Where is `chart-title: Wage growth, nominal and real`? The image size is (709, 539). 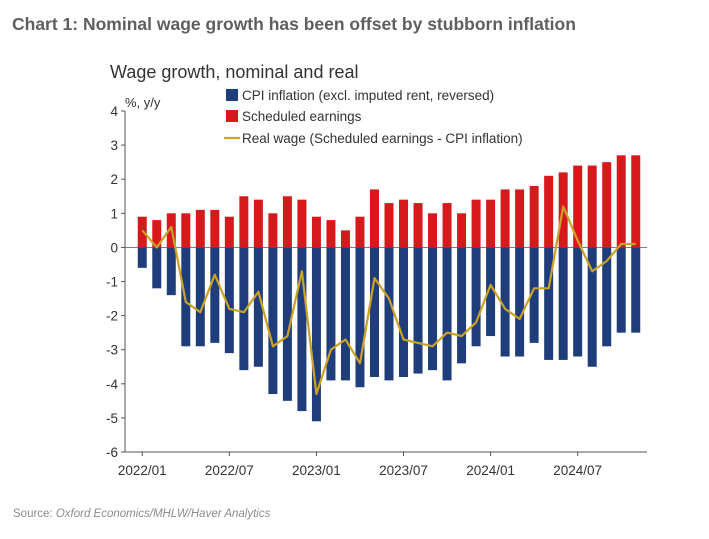
chart-title: Wage growth, nominal and real is located at coordinates (234, 72).